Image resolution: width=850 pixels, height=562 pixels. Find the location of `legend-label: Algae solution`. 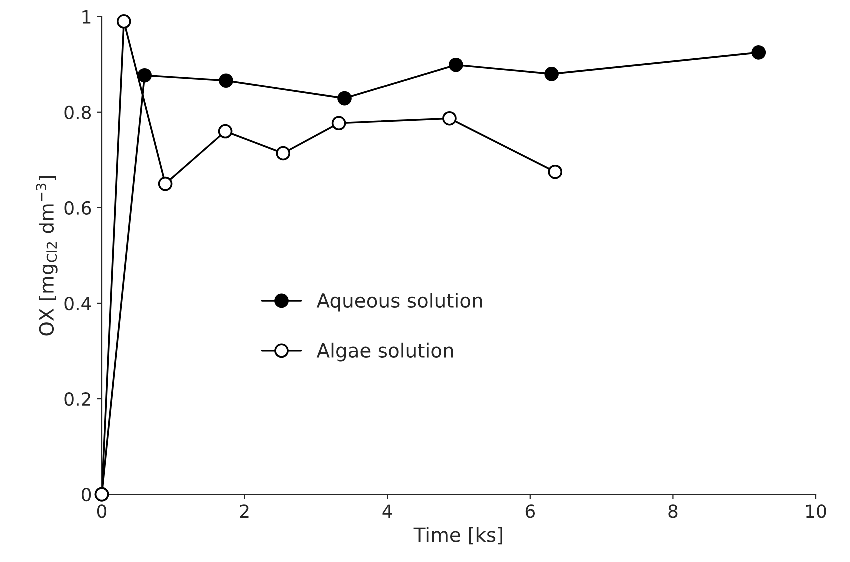

legend-label: Algae solution is located at coordinates (385, 352).